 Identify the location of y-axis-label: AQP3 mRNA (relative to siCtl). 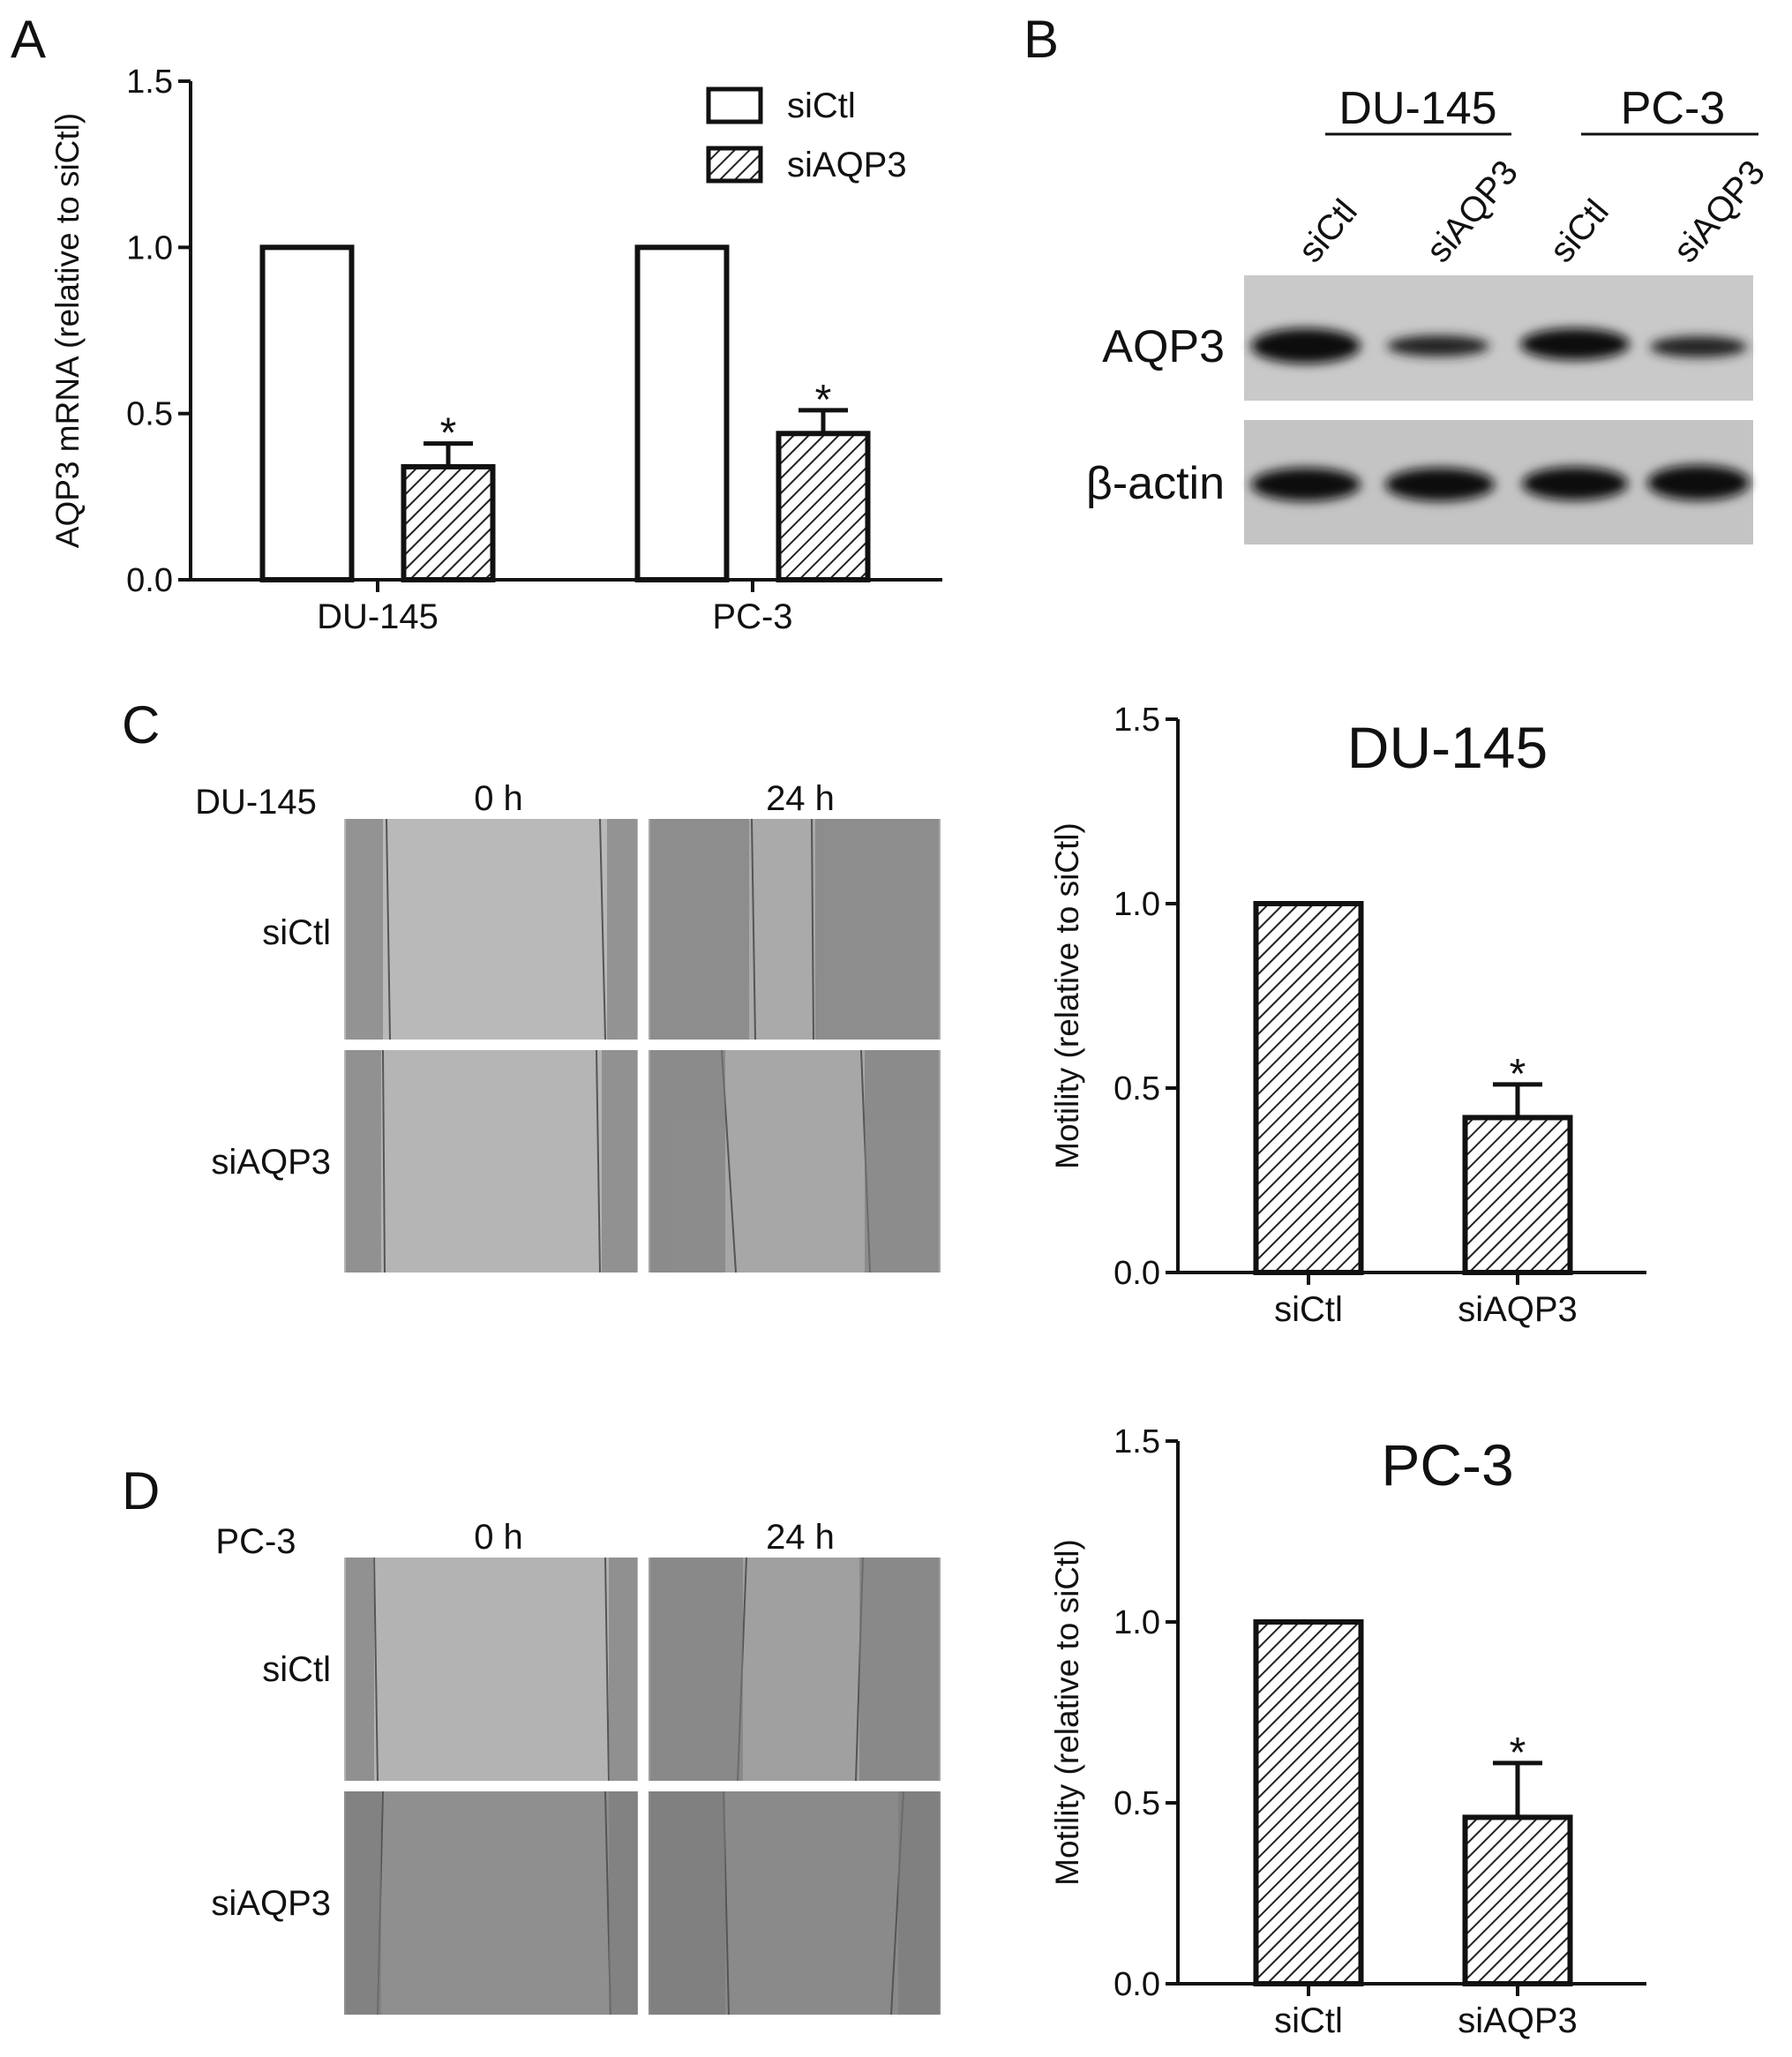
(67, 330).